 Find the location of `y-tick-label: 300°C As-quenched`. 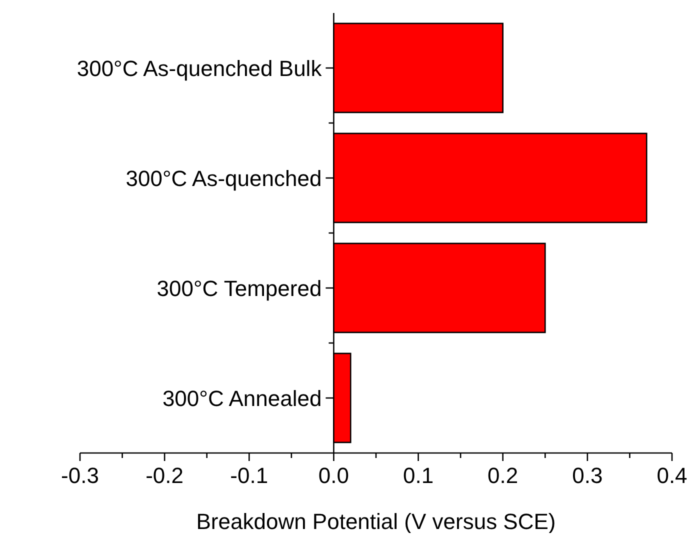

y-tick-label: 300°C As-quenched is located at coordinates (224, 178).